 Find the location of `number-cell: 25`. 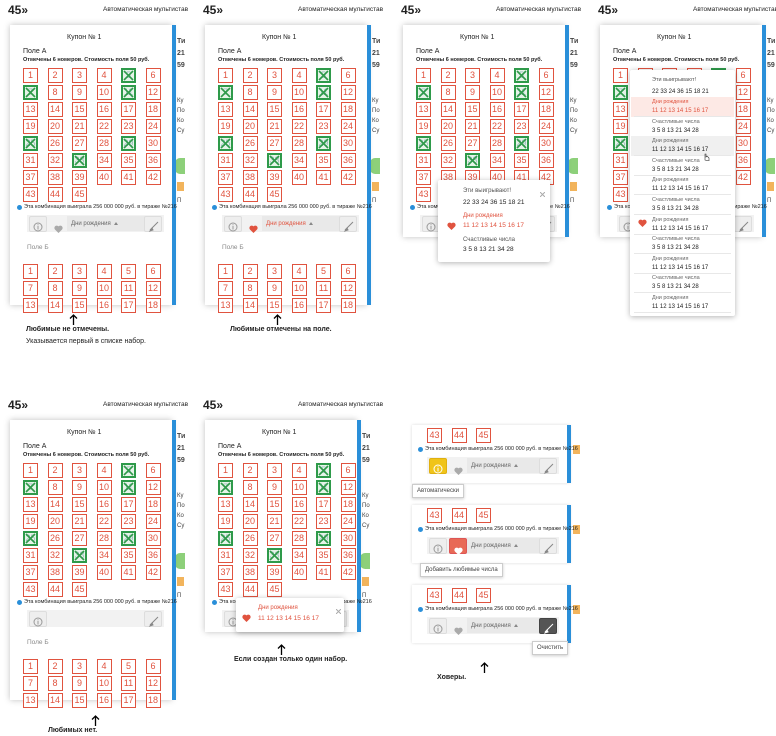

number-cell: 25 is located at coordinates (225, 143).